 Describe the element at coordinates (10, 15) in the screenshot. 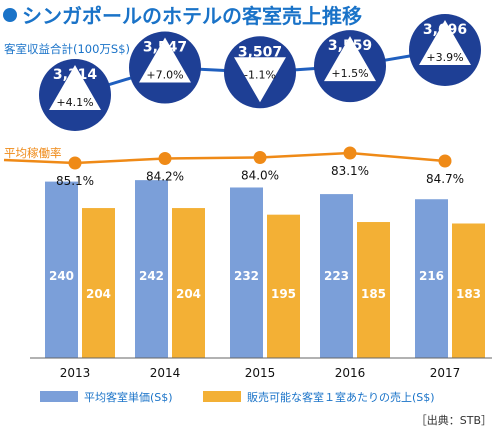

I see `title-bullet-icon` at that location.